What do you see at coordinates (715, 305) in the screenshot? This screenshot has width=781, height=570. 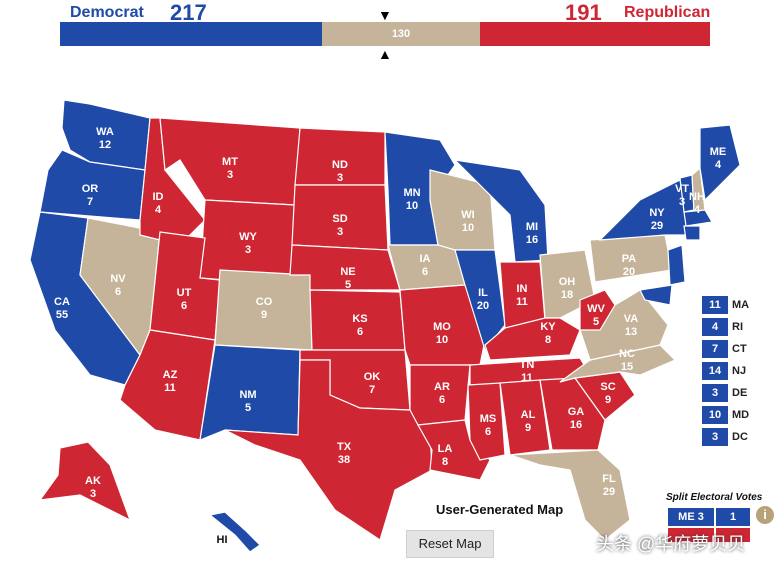 I see `small-state-ev-MA: 11` at bounding box center [715, 305].